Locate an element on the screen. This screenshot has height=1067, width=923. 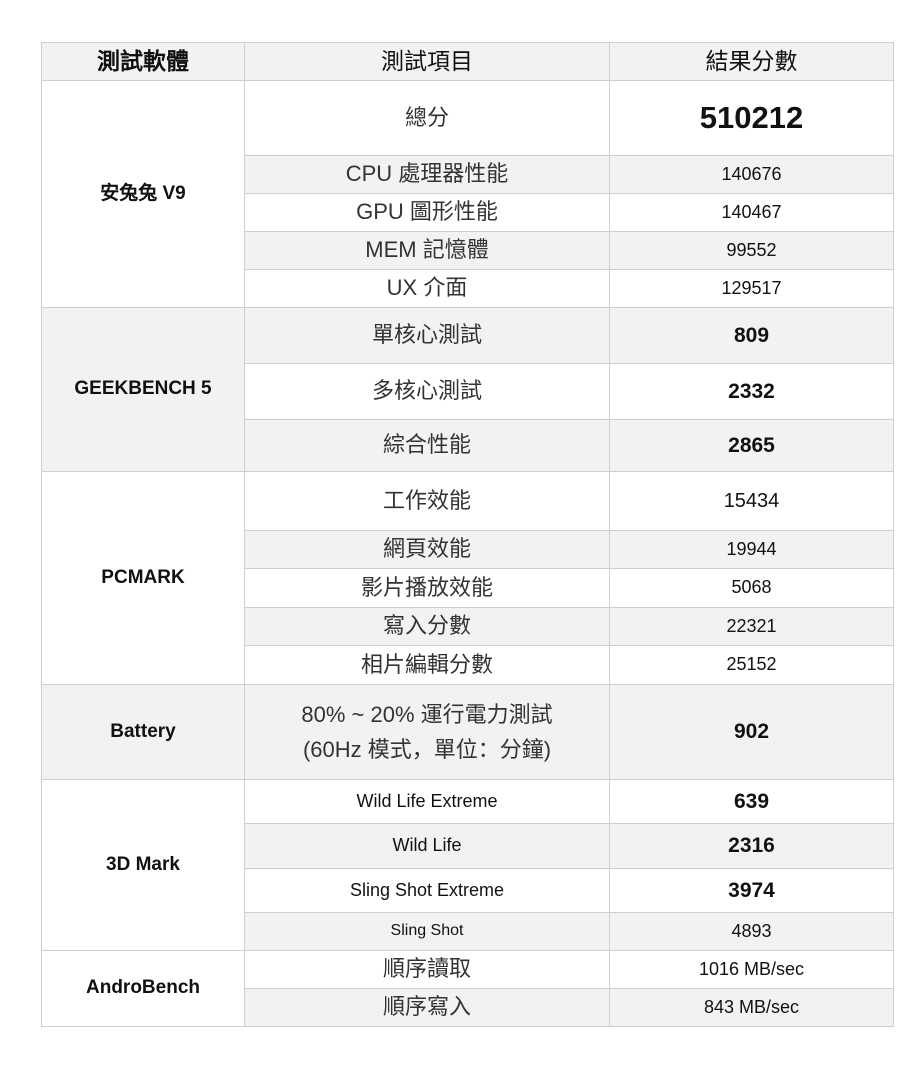
table-row: 影片播放效能 5068 is located at coordinates (468, 588).